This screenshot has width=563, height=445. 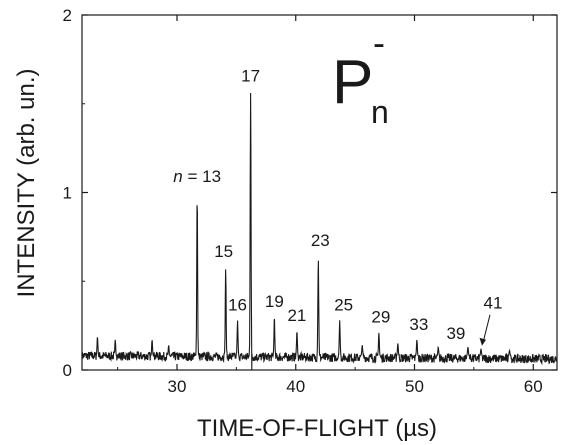 What do you see at coordinates (380, 112) in the screenshot?
I see `species-subscript: n` at bounding box center [380, 112].